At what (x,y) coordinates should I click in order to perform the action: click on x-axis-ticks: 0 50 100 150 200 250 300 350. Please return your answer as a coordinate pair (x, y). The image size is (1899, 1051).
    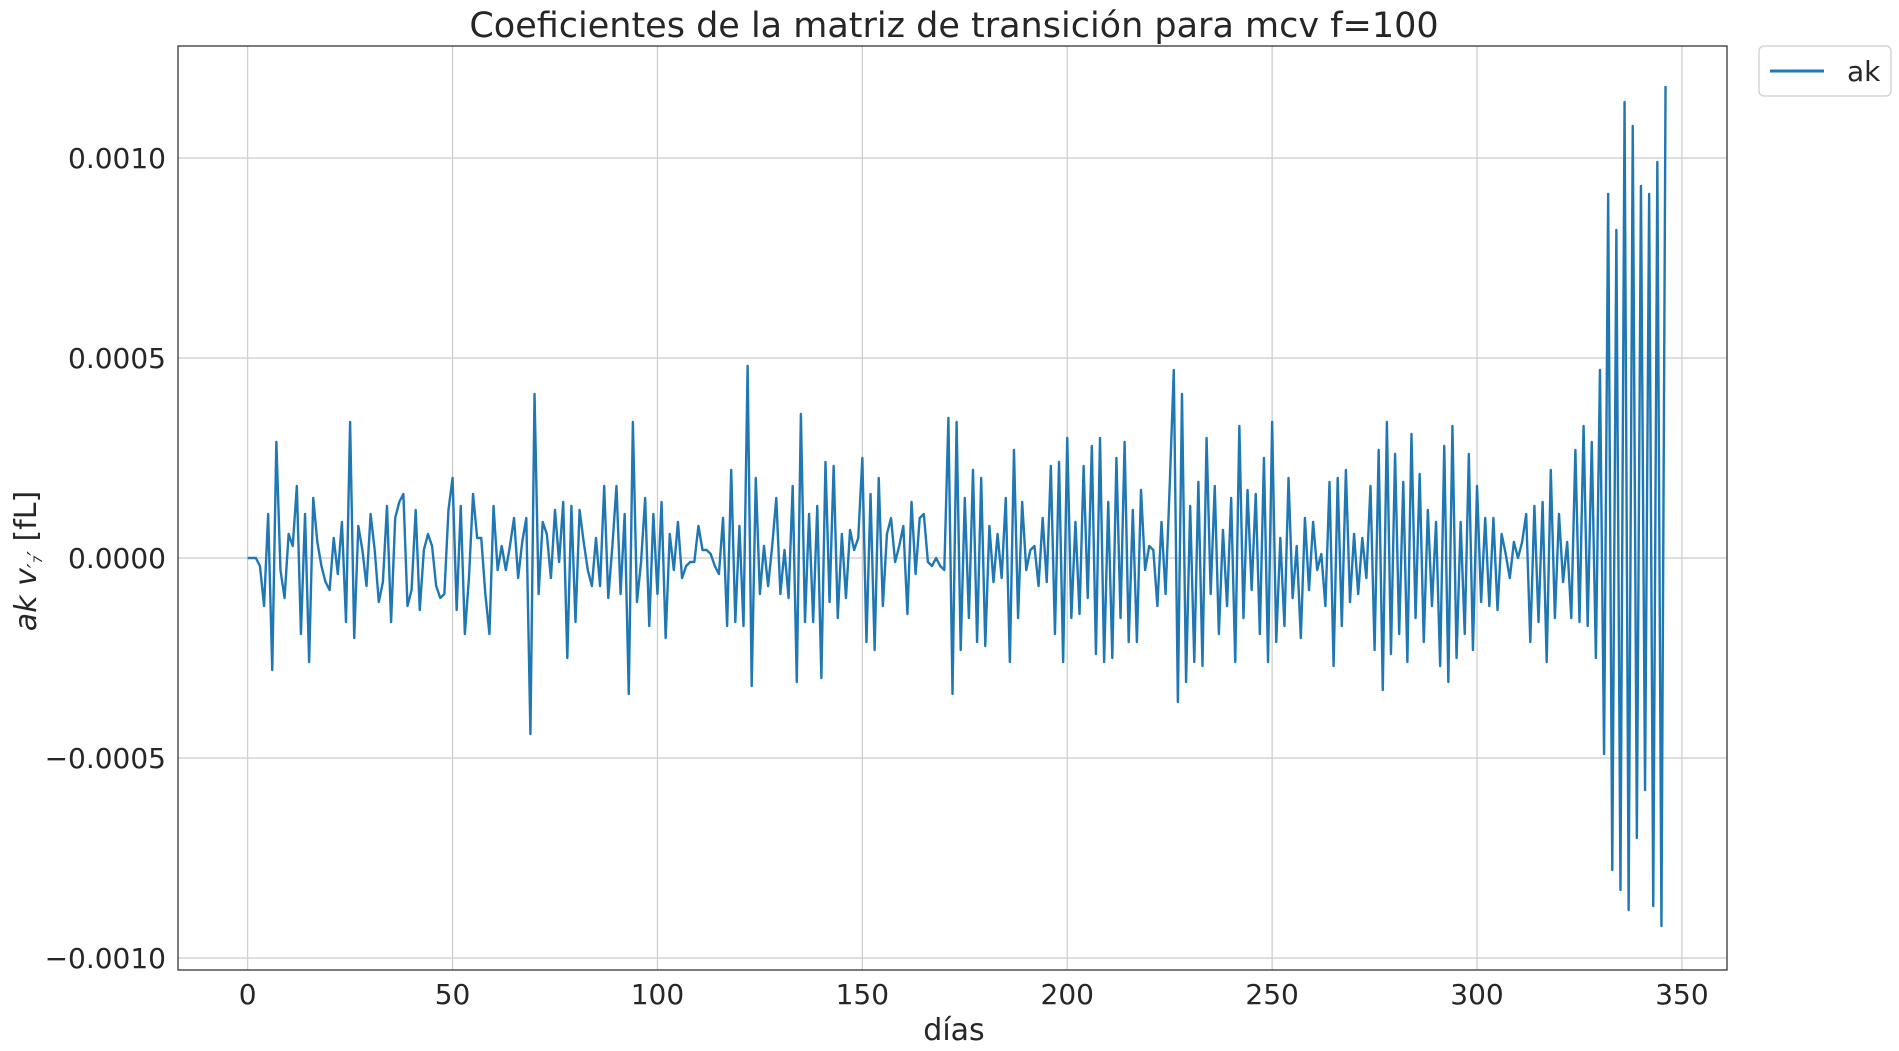
    Looking at the image, I should click on (974, 994).